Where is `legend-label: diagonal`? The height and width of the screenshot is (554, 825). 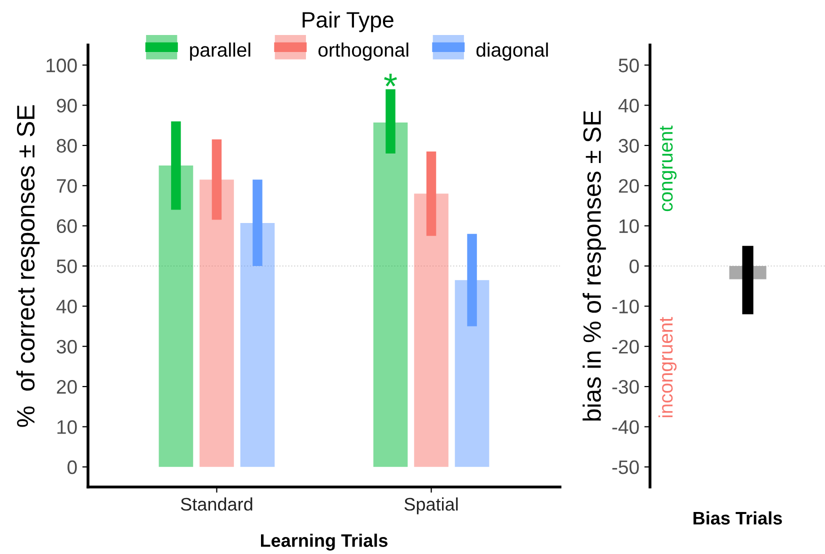
legend-label: diagonal is located at coordinates (512, 51).